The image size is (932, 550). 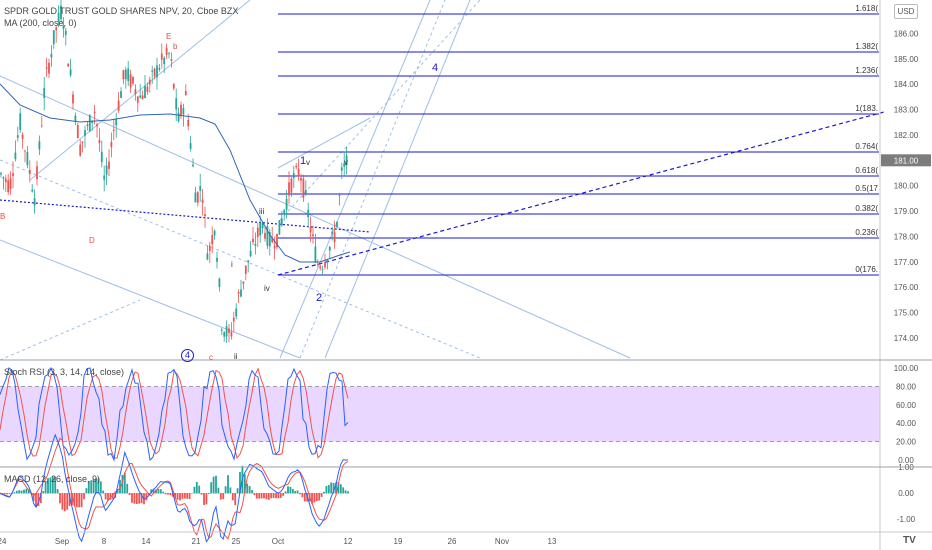 What do you see at coordinates (866, 70) in the screenshot?
I see `fib-level-label: 1.236(` at bounding box center [866, 70].